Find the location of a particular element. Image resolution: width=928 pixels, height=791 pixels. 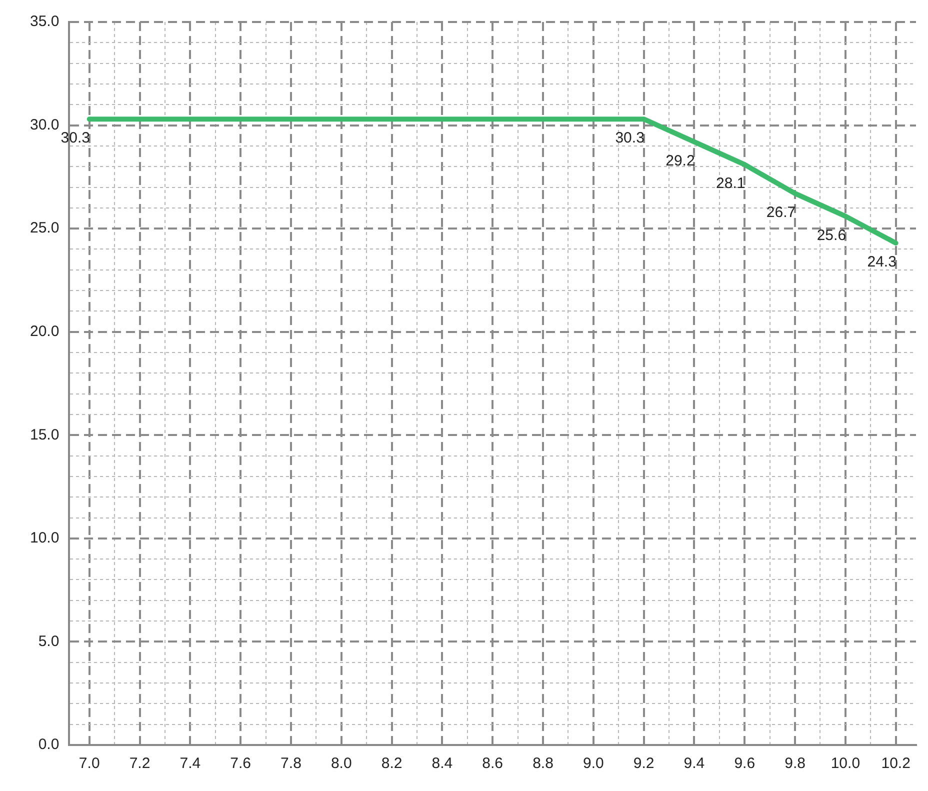

y-tick-label: 5.0 is located at coordinates (49, 641).